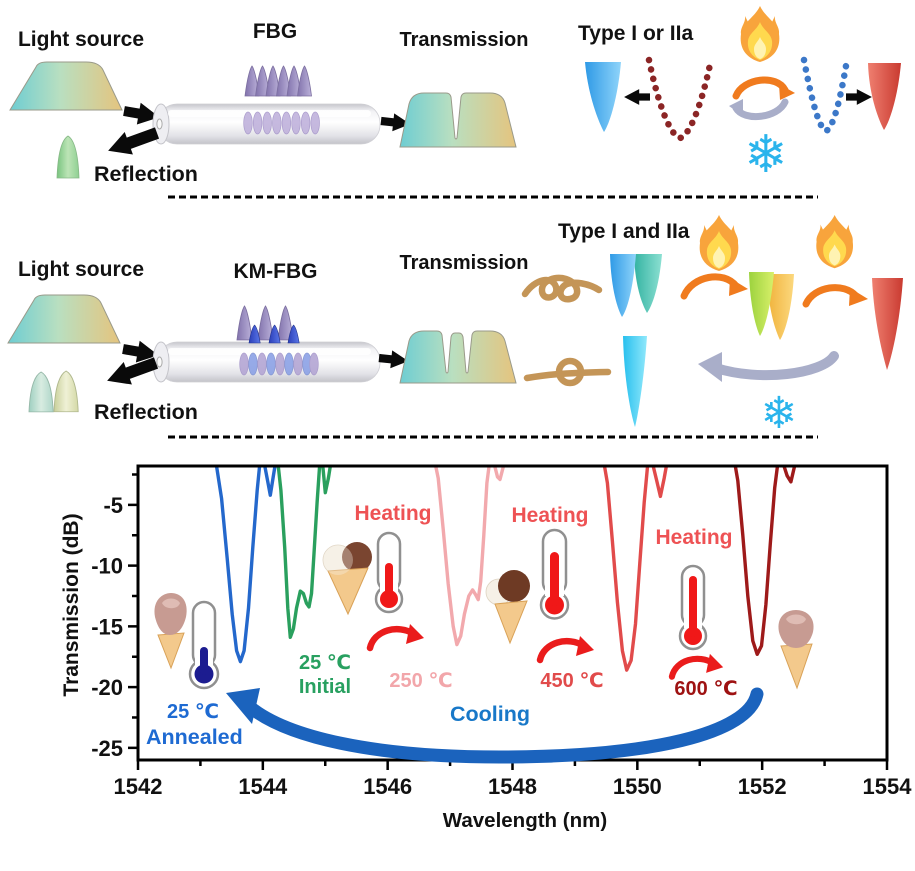  What do you see at coordinates (387, 786) in the screenshot?
I see `x-tick-label: 1546` at bounding box center [387, 786].